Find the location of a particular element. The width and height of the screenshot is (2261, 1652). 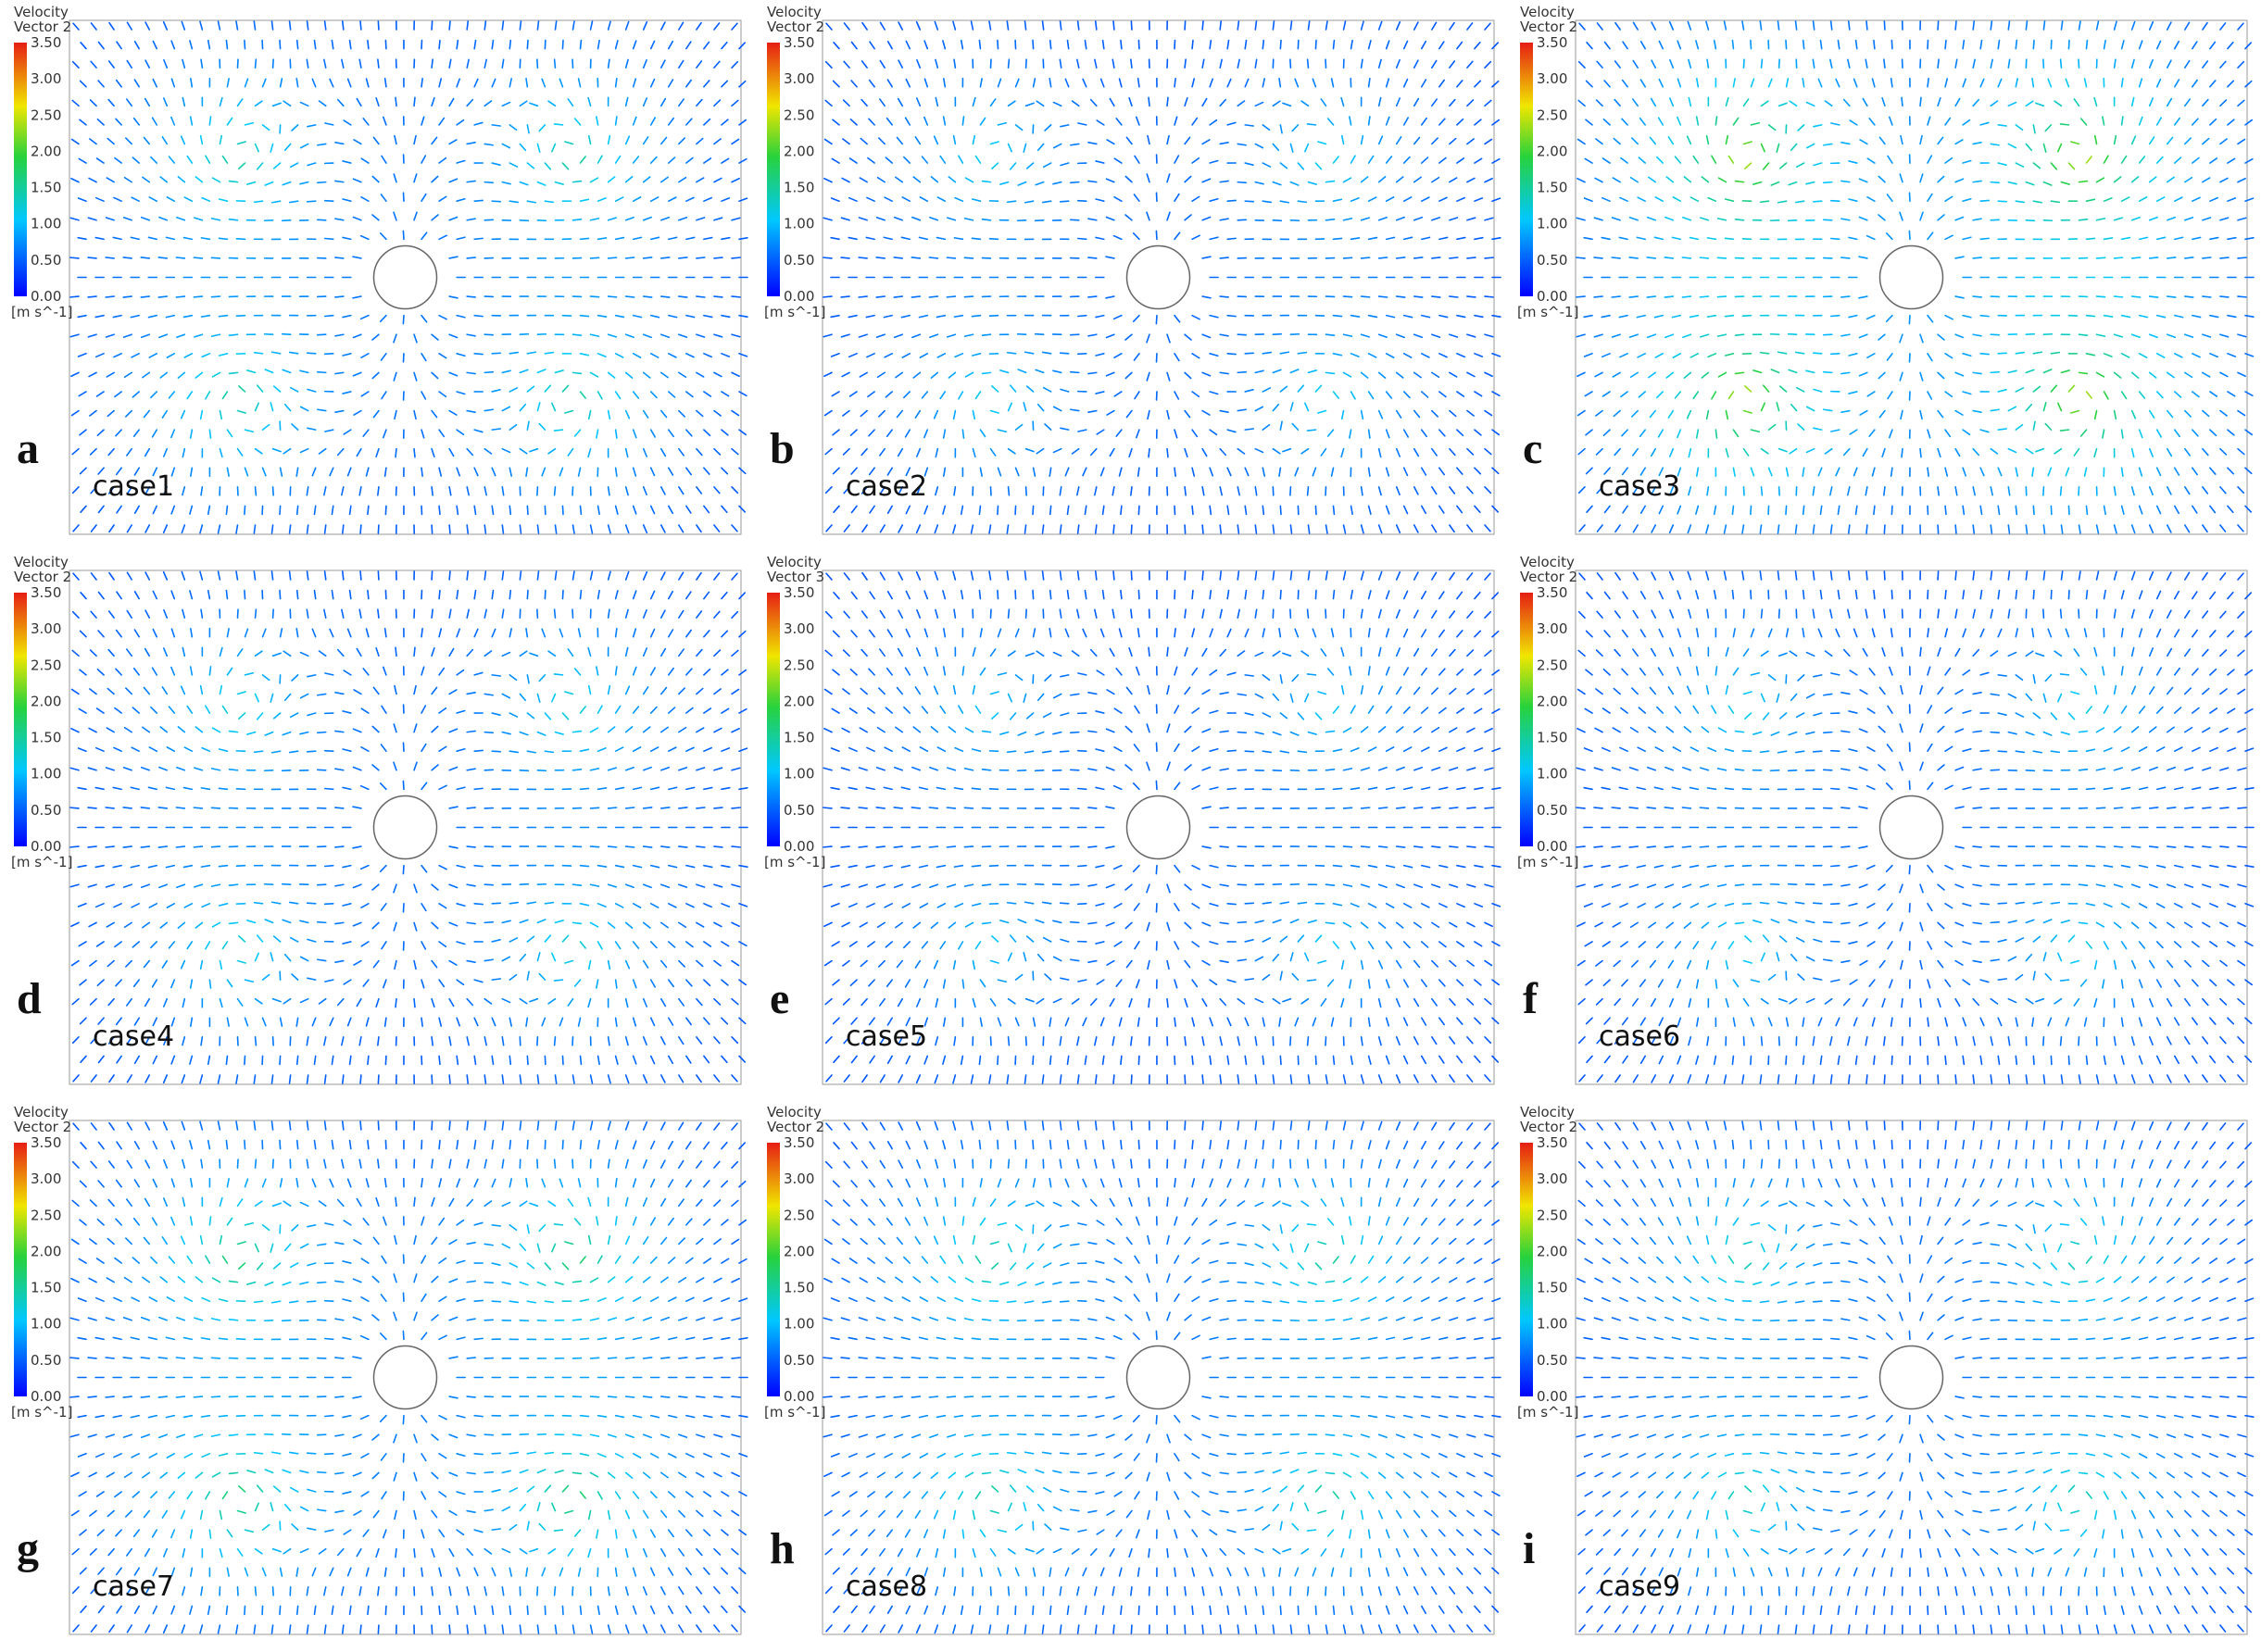

panel-letter: b is located at coordinates (782, 448).